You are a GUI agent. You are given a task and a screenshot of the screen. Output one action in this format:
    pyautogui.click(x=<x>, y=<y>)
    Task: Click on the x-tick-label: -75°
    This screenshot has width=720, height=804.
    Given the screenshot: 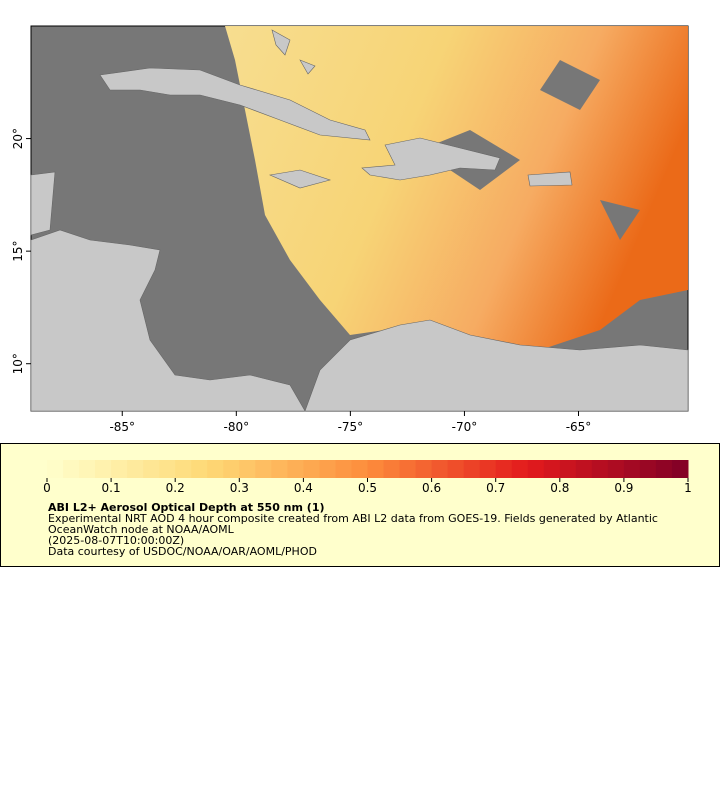 What is the action you would take?
    pyautogui.click(x=351, y=427)
    